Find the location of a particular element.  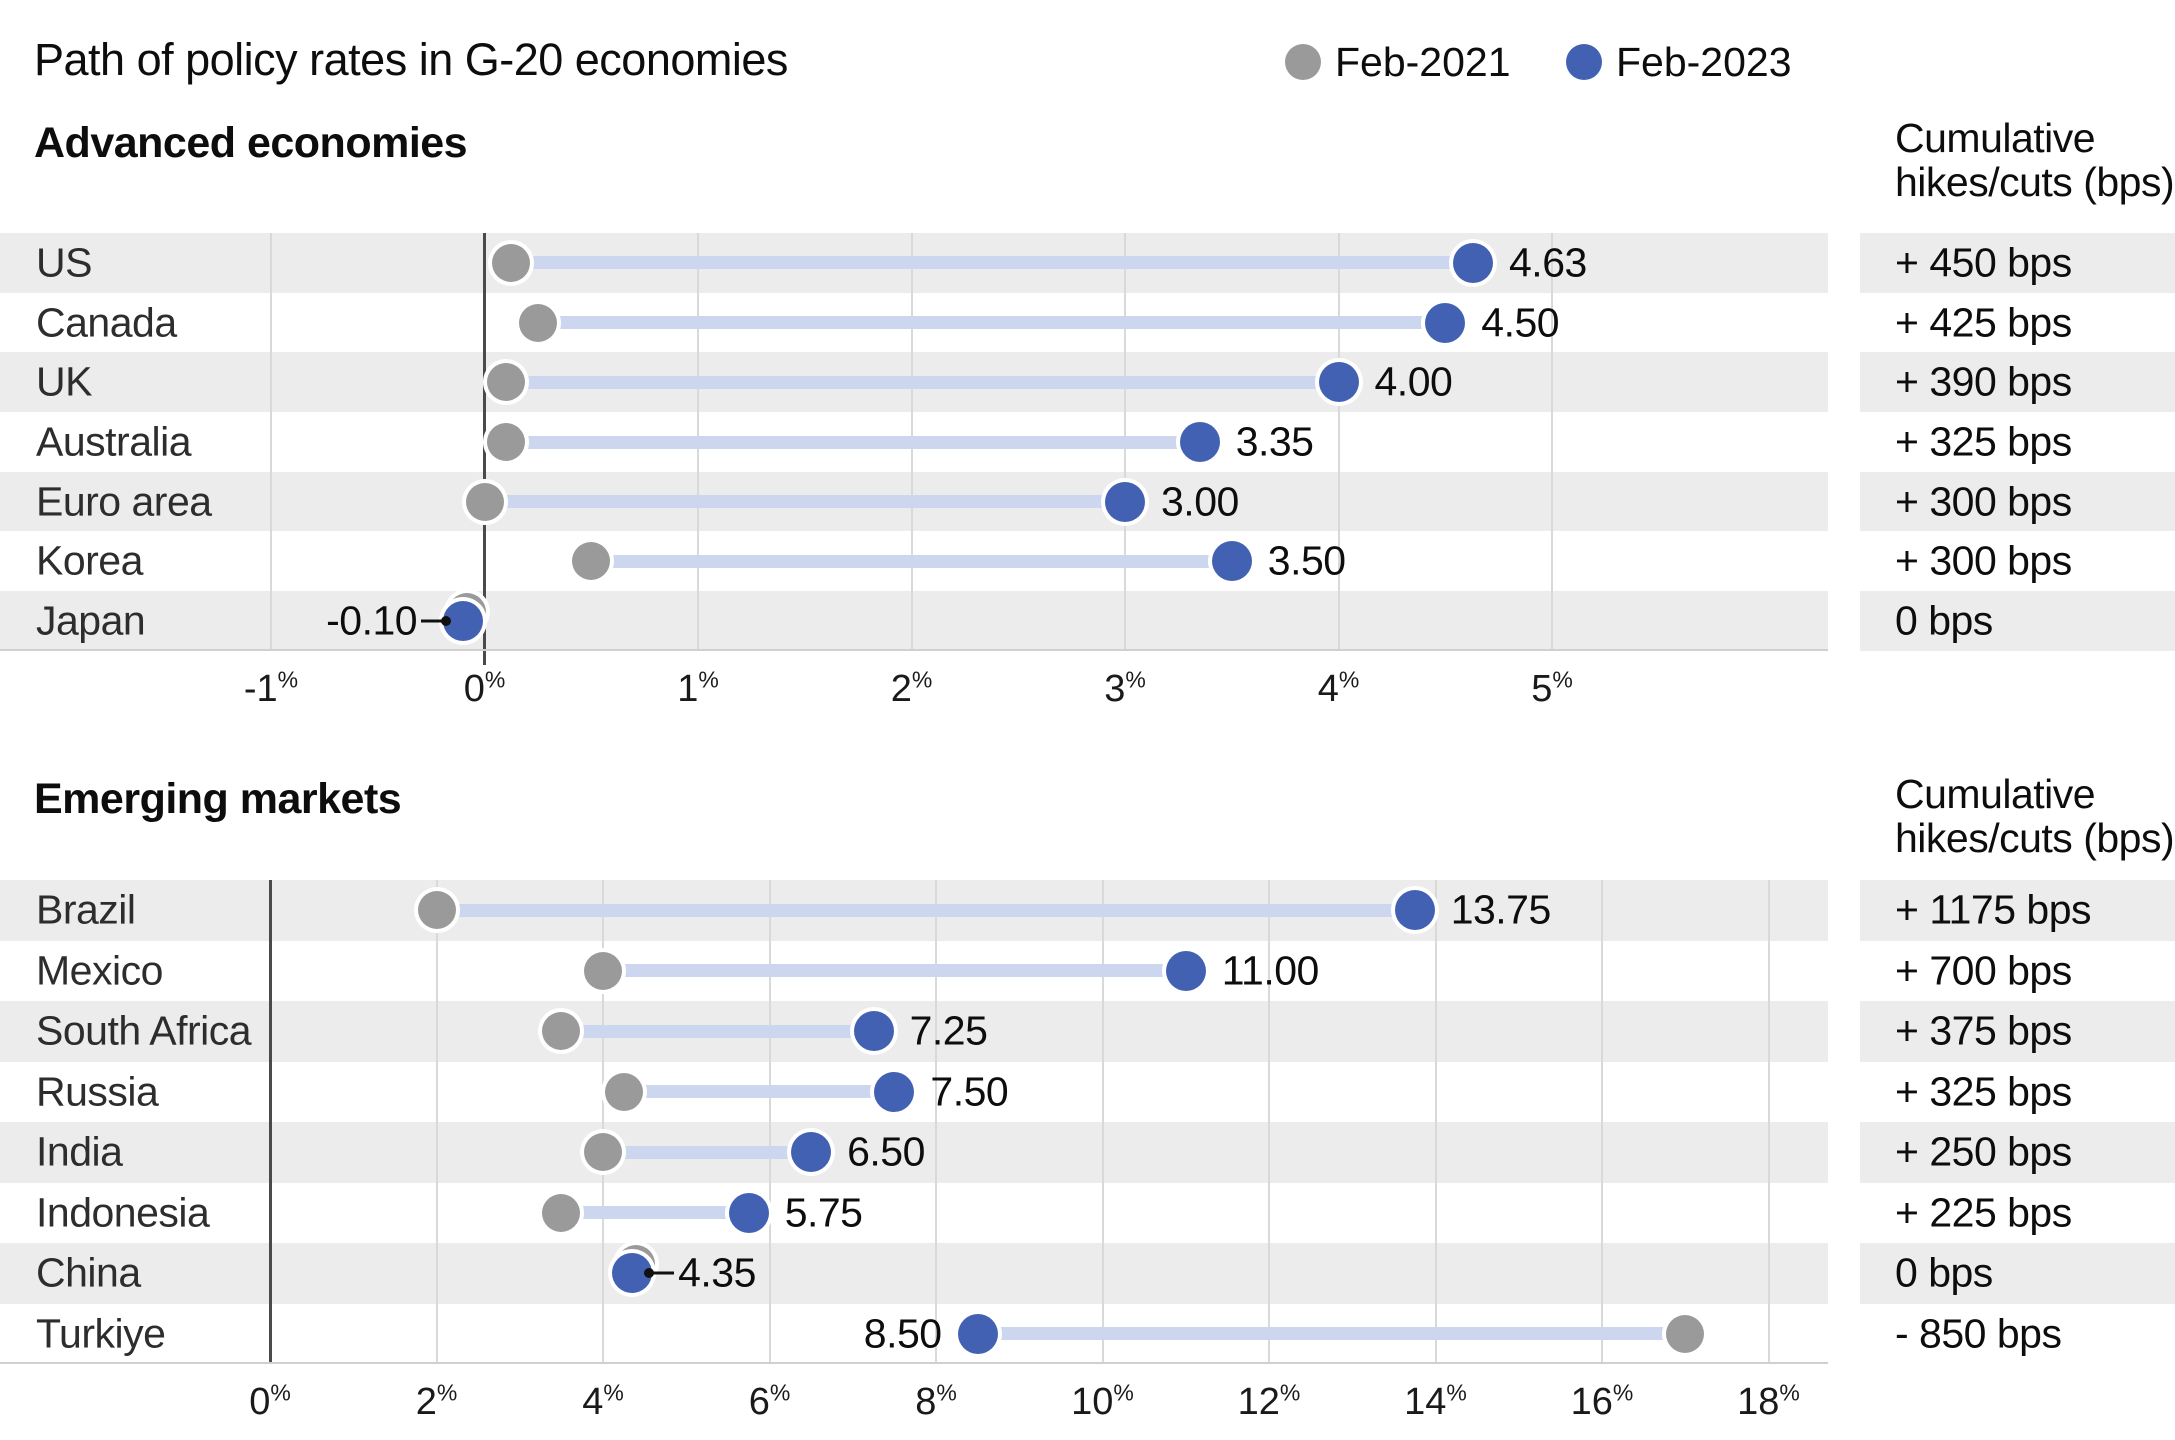

cumulative-value: - 850 bps is located at coordinates (1978, 1333).